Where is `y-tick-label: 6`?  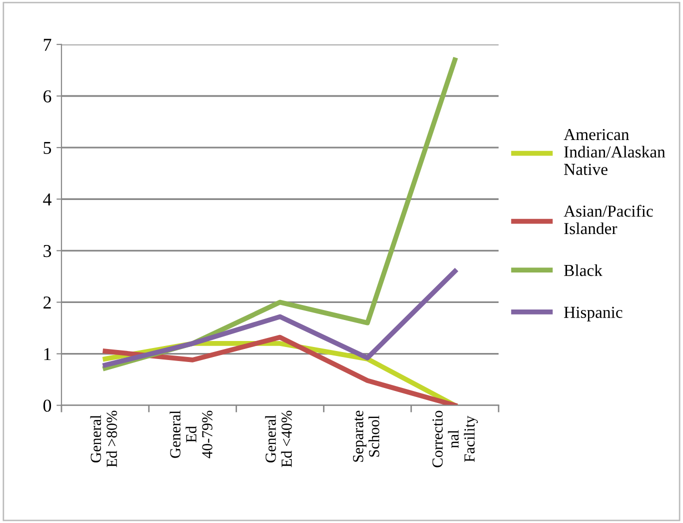 y-tick-label: 6 is located at coordinates (47, 96).